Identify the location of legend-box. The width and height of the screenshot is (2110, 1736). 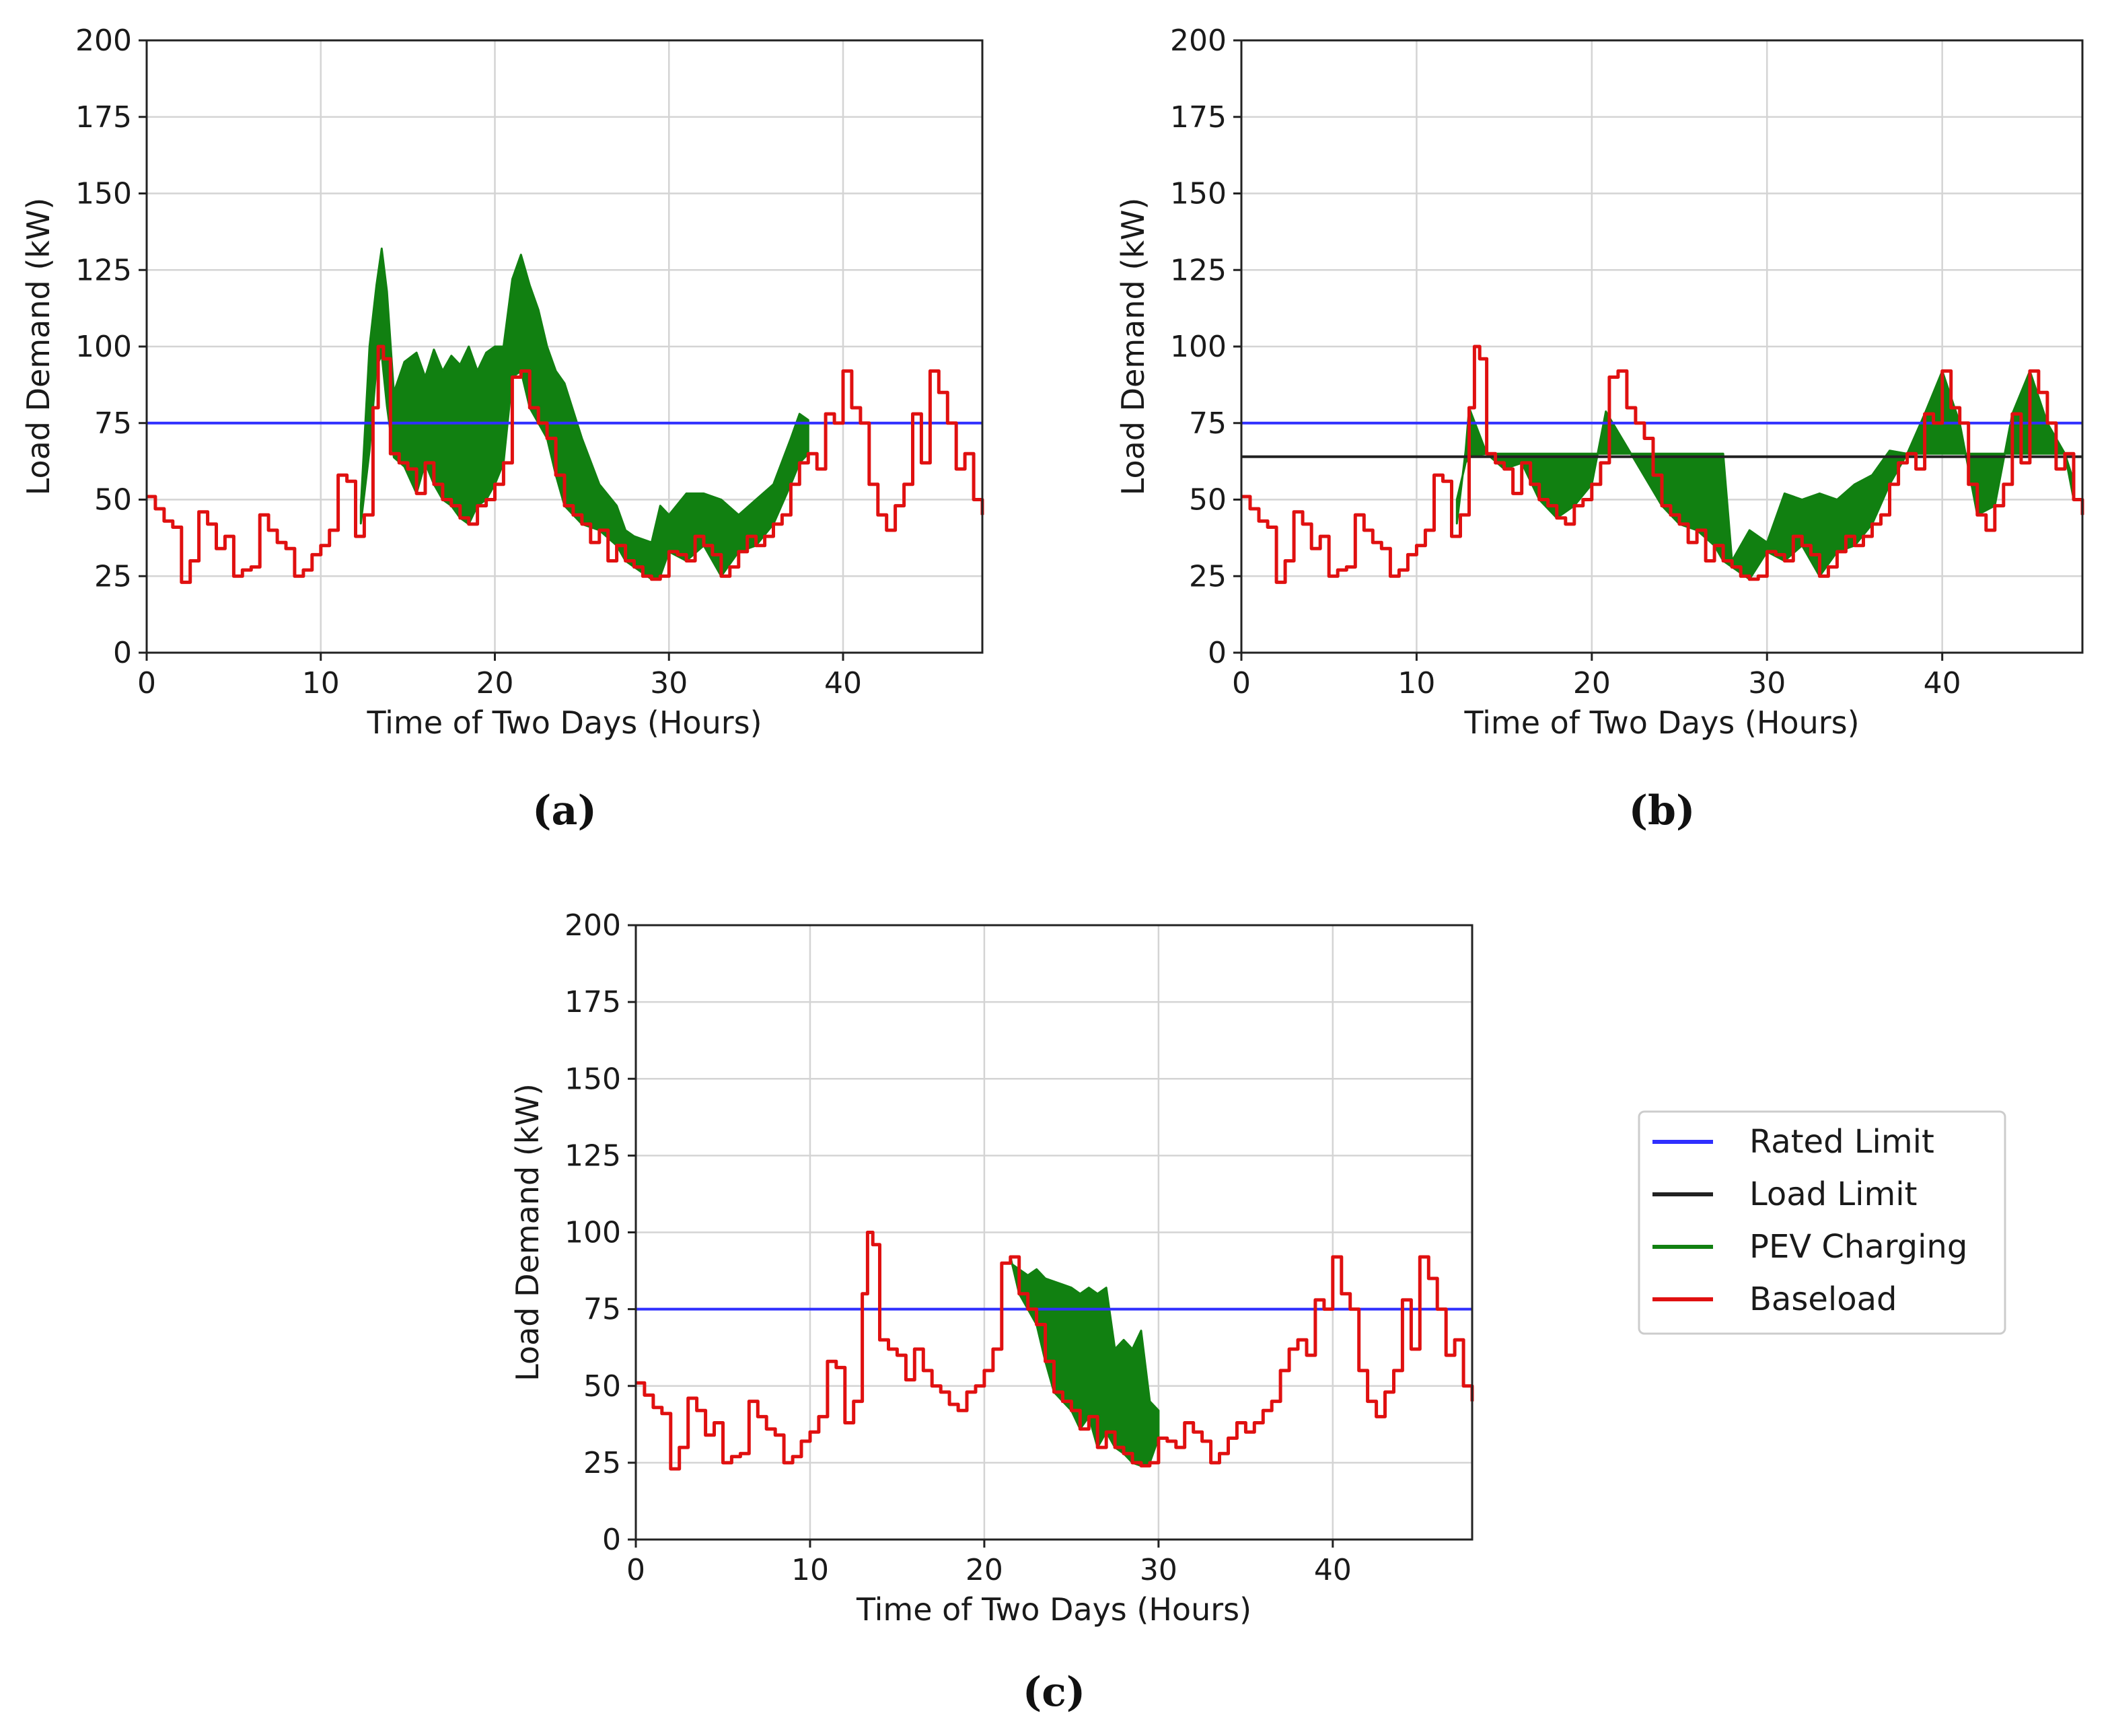
(1822, 1222).